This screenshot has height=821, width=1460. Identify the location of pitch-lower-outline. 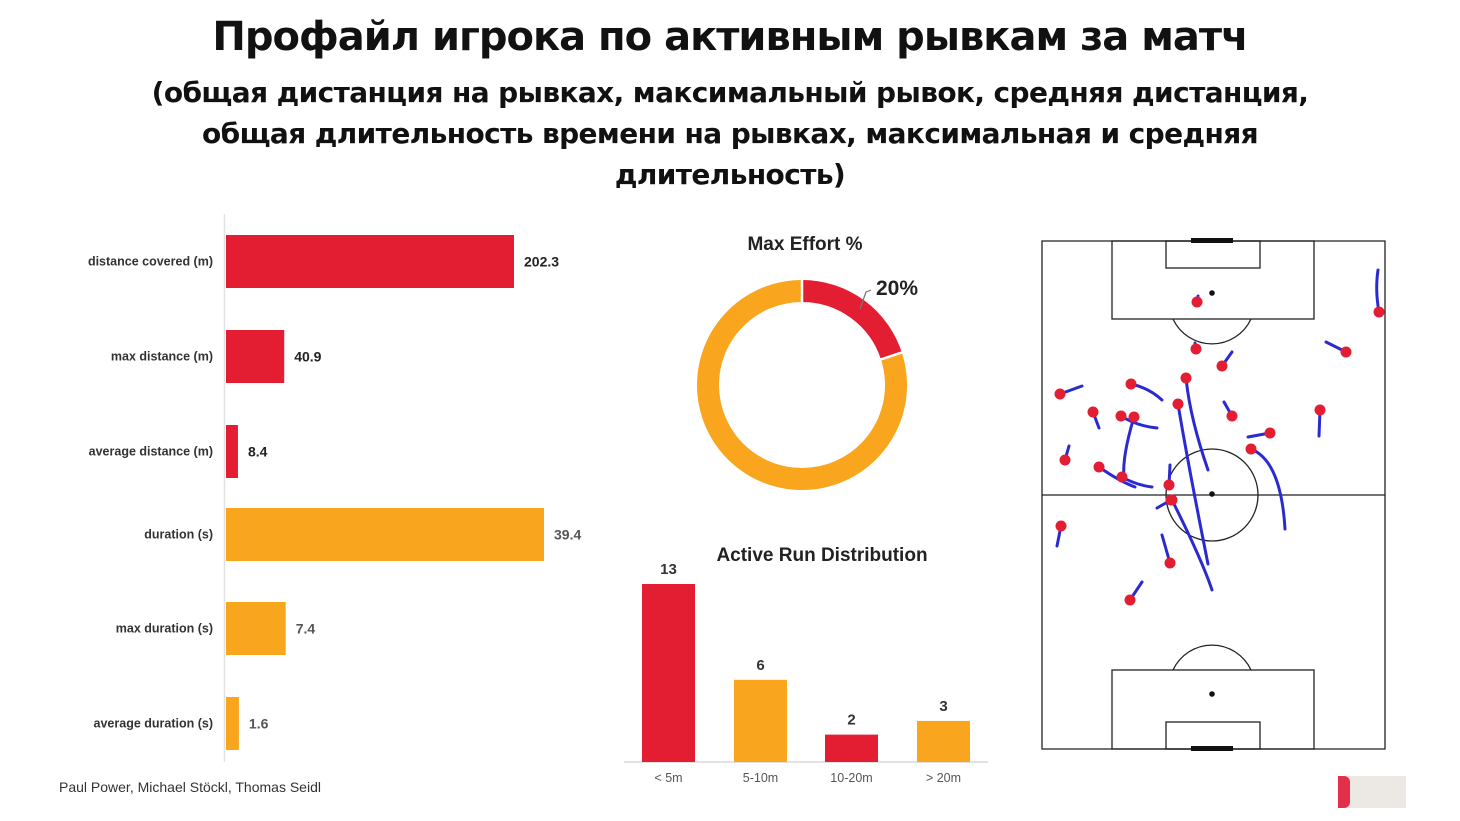
(1213, 669).